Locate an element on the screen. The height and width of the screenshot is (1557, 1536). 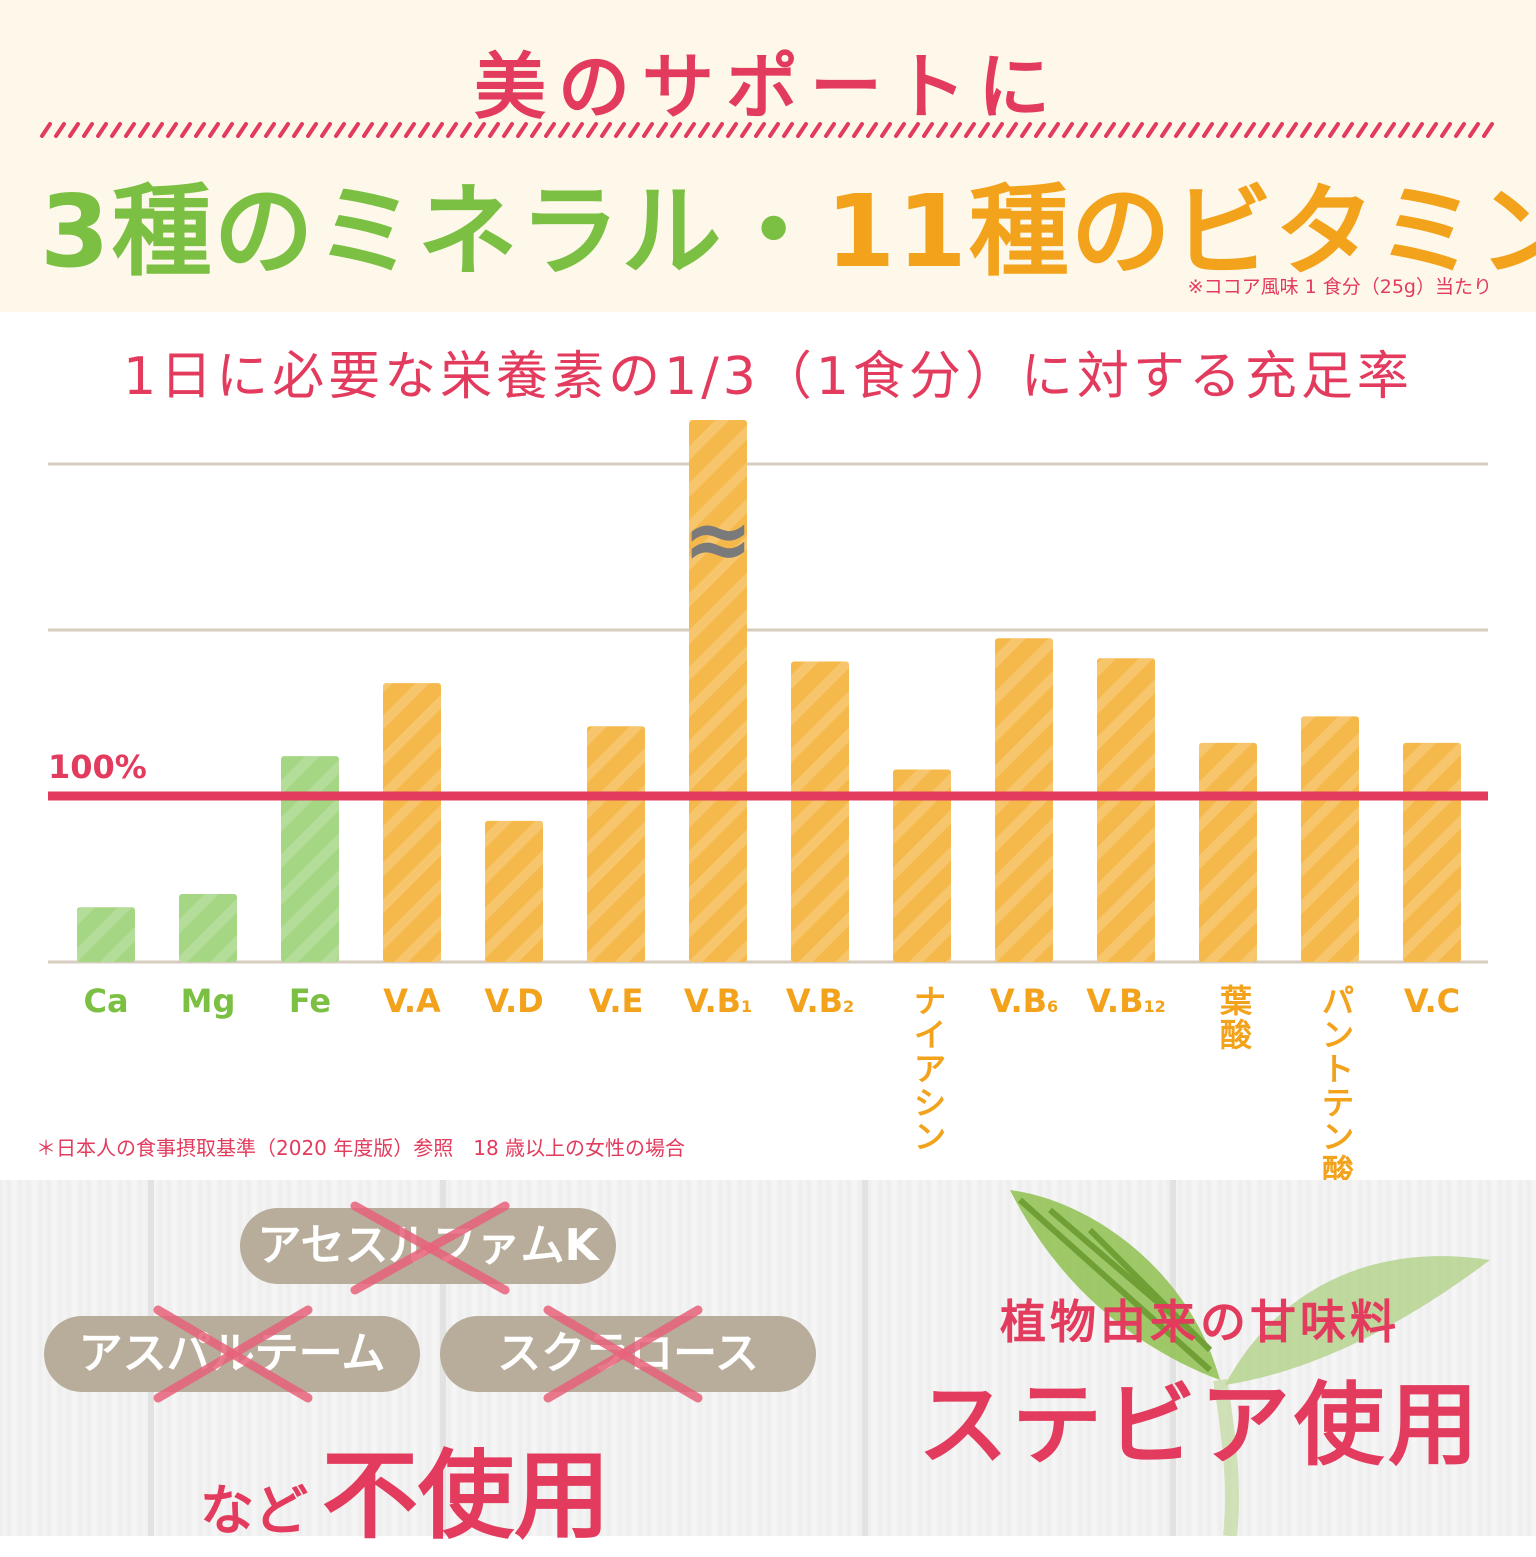
wood-plank-line is located at coordinates (865, 1358).